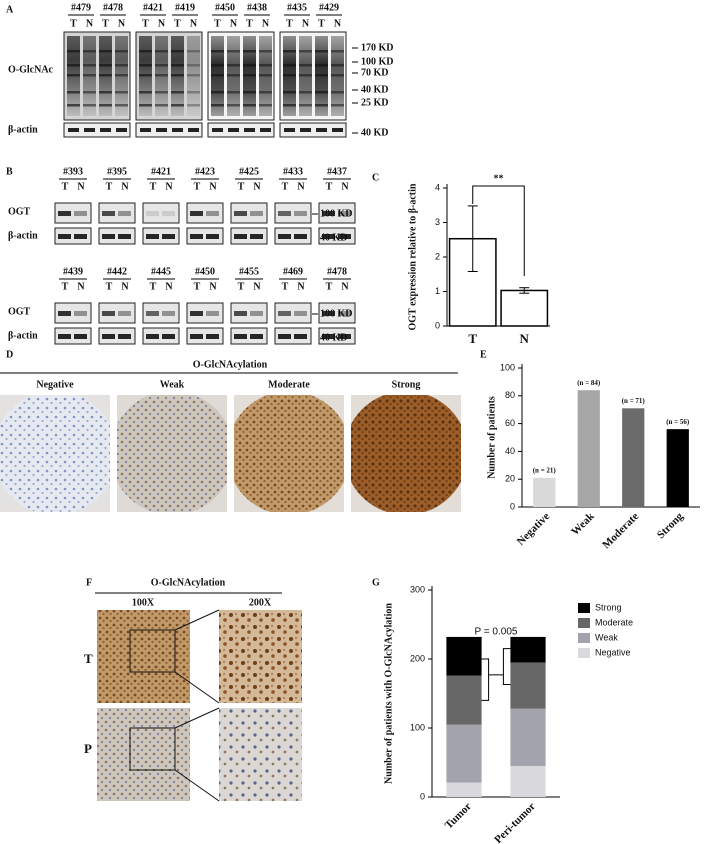  Describe the element at coordinates (584, 623) in the screenshot. I see `legend-swatch` at that location.